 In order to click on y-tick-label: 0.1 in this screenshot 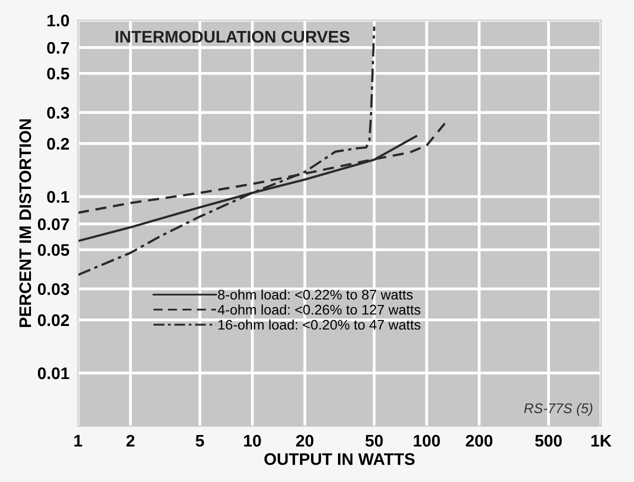, I will do `click(58, 197)`.